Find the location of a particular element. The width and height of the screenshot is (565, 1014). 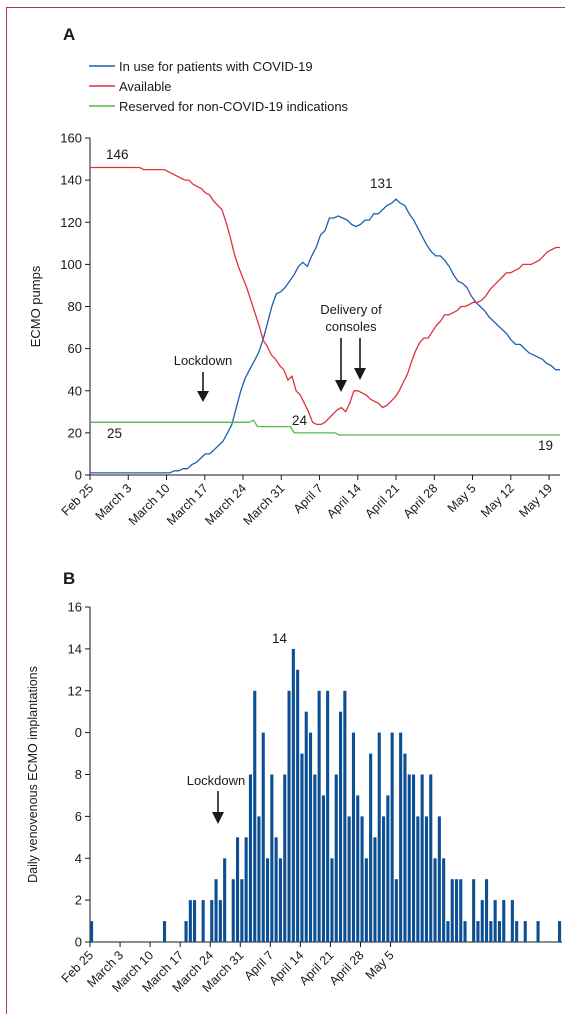

label-19: 19 is located at coordinates (545, 445).